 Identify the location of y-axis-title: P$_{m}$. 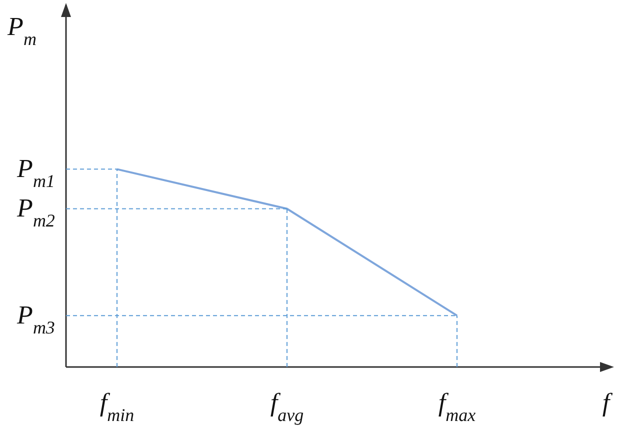
(21, 30).